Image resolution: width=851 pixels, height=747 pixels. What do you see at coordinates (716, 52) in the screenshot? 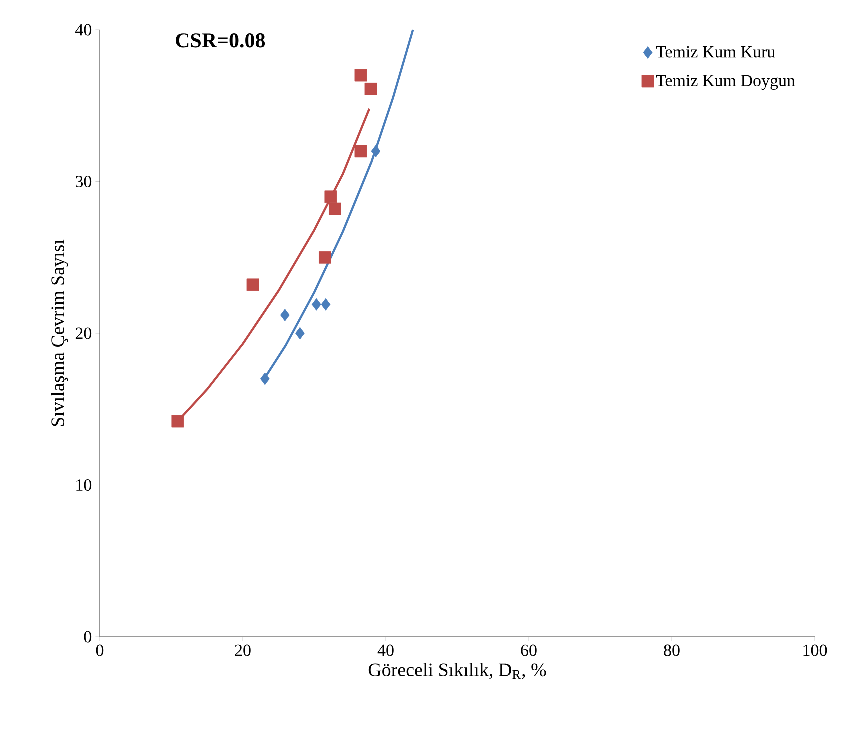
I see `legend-label: Temiz Kum Kuru` at bounding box center [716, 52].